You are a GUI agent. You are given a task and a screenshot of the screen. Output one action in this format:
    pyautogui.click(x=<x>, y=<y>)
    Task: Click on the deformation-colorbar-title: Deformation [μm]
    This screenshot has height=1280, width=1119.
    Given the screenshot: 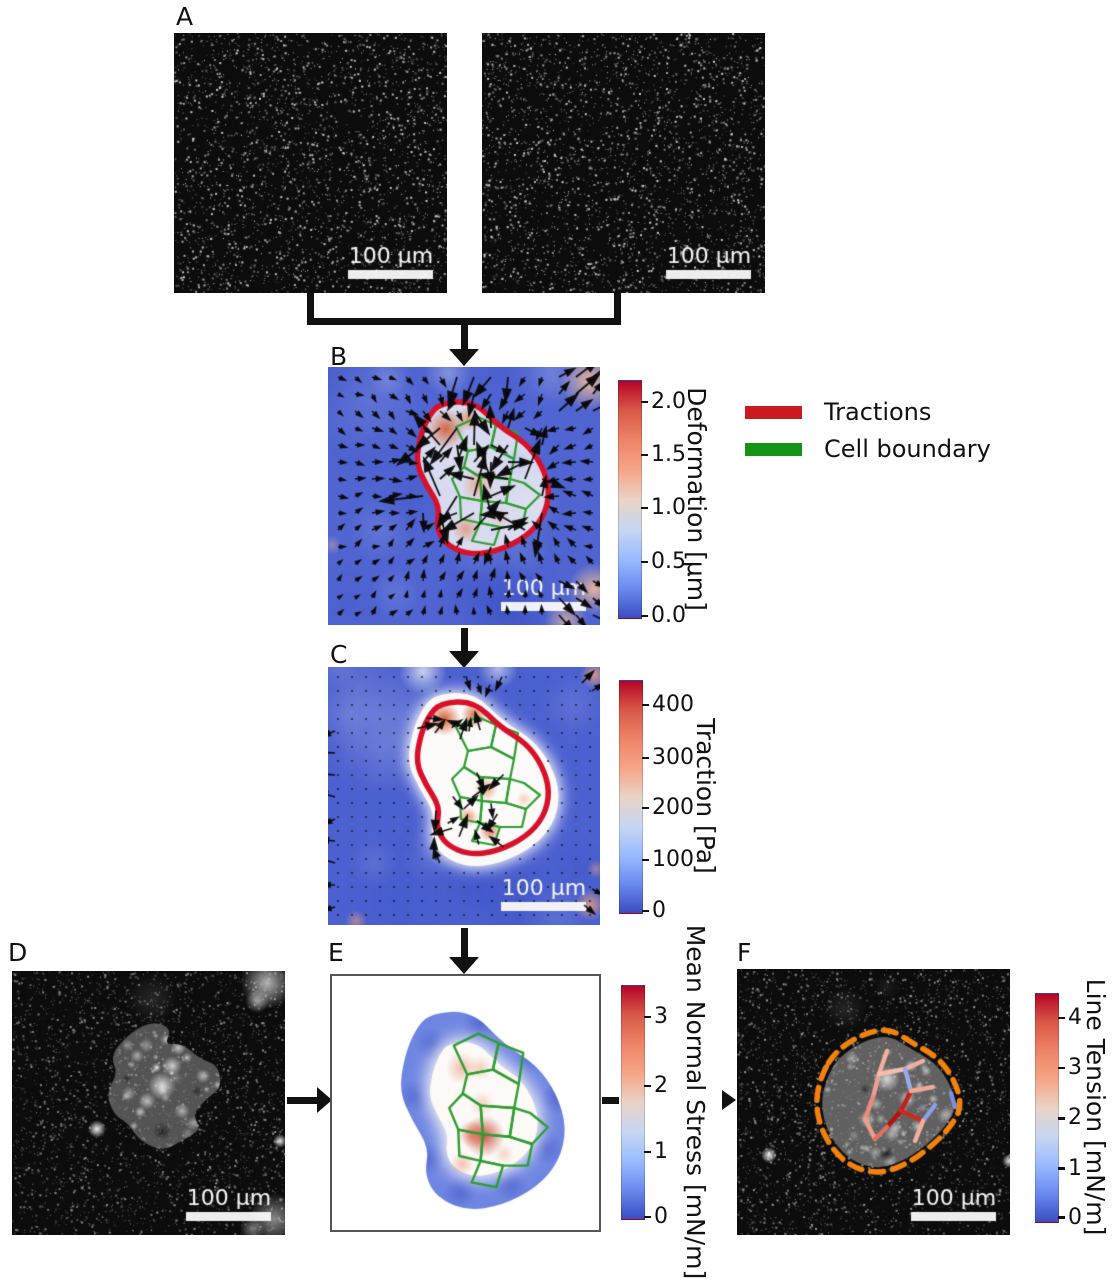 What is the action you would take?
    pyautogui.click(x=696, y=498)
    